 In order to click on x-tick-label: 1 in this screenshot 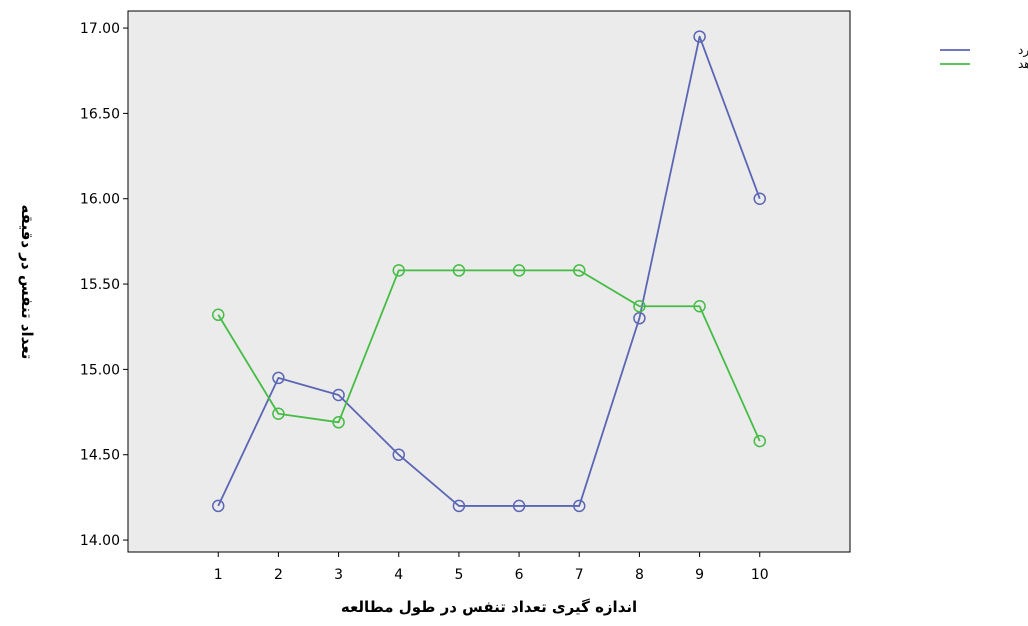, I will do `click(218, 575)`.